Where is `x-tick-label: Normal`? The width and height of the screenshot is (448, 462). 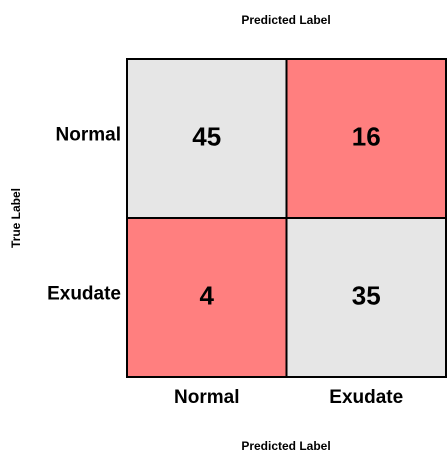
x-tick-label: Normal is located at coordinates (206, 397).